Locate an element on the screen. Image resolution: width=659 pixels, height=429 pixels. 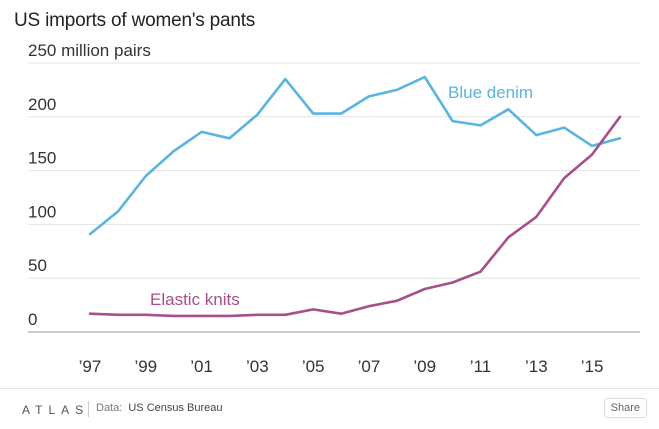
x-tick-label: ’11 is located at coordinates (480, 366).